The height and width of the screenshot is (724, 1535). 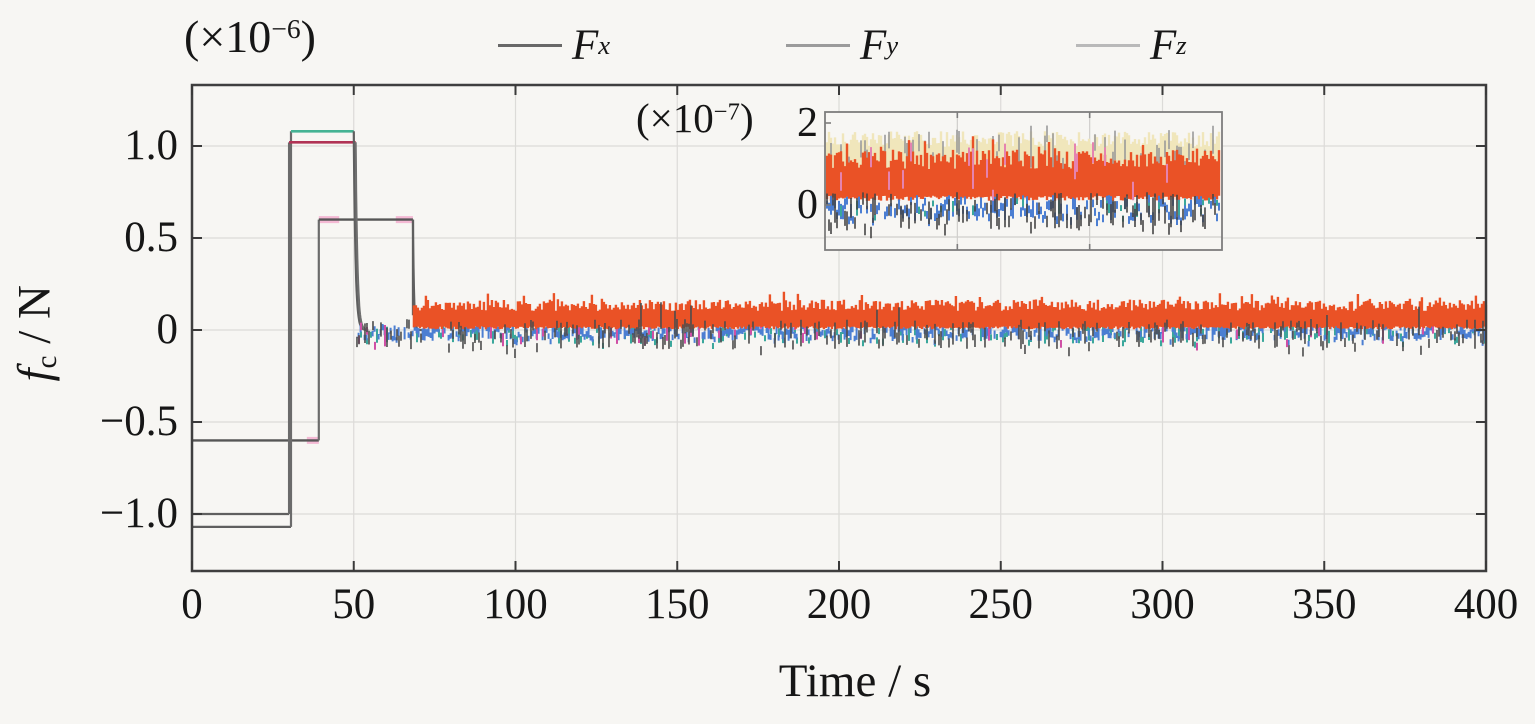 What do you see at coordinates (138, 421) in the screenshot?
I see `y-tick-label-−0.5: −0.5` at bounding box center [138, 421].